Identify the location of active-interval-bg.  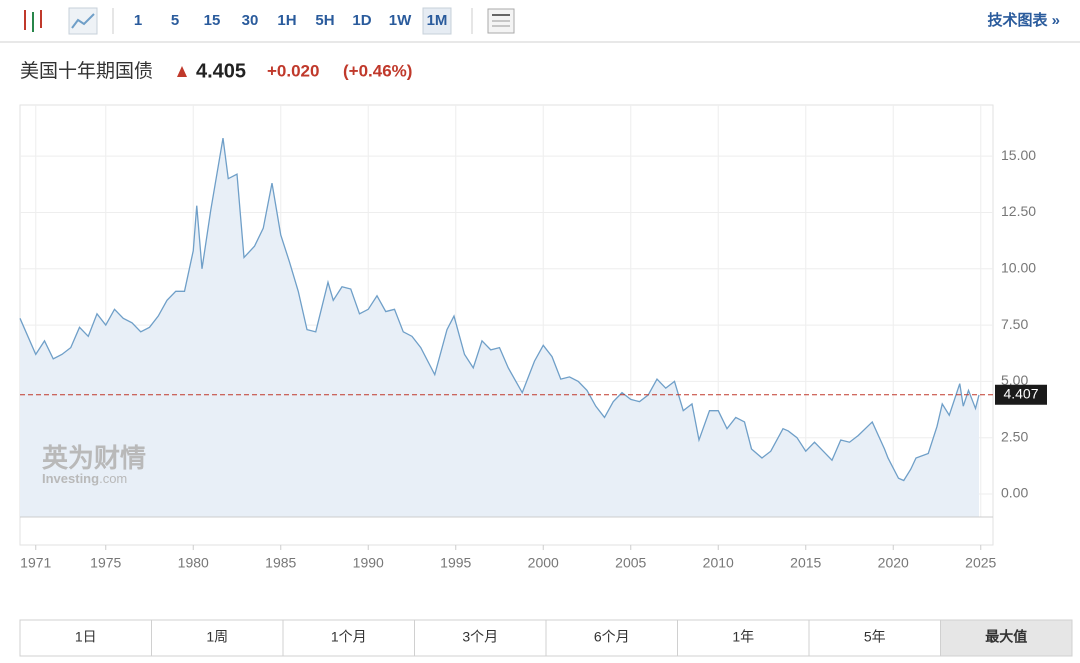
(437, 21).